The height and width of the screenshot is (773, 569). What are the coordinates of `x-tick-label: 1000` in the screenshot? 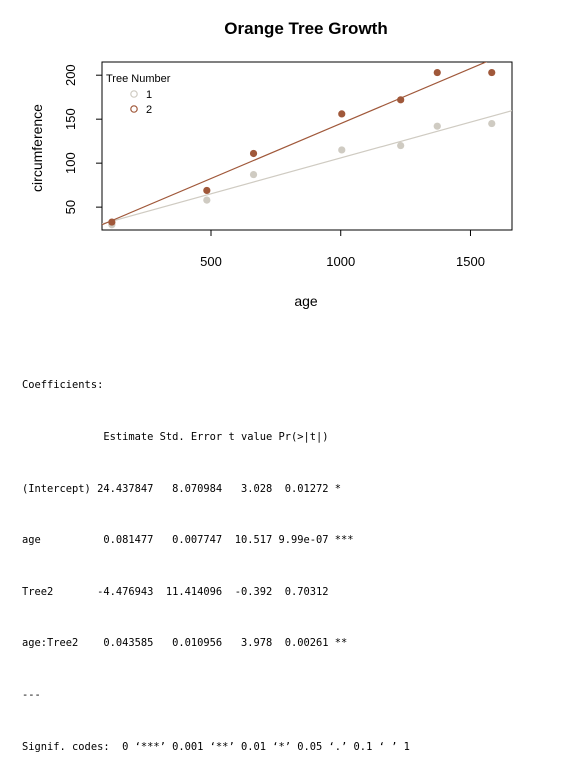 It's located at (340, 261).